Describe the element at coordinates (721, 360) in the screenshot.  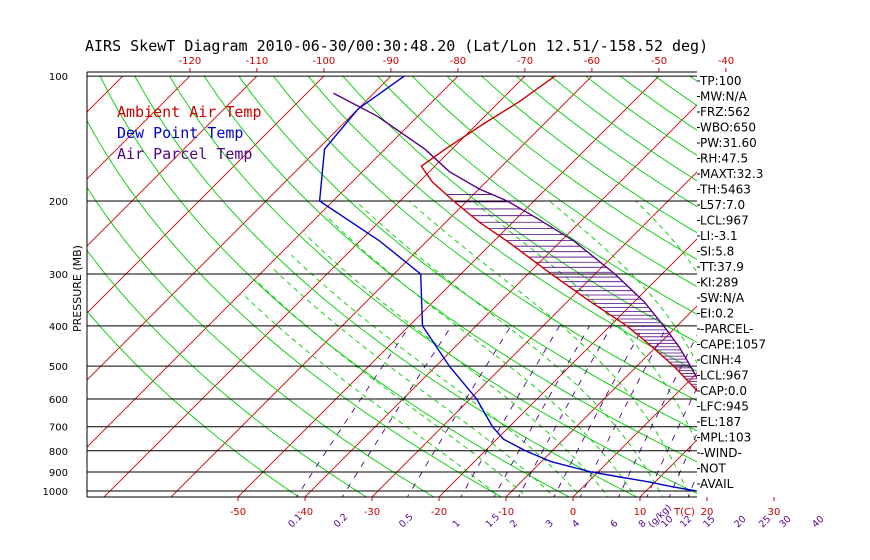
I see `index-item: CINH:4` at that location.